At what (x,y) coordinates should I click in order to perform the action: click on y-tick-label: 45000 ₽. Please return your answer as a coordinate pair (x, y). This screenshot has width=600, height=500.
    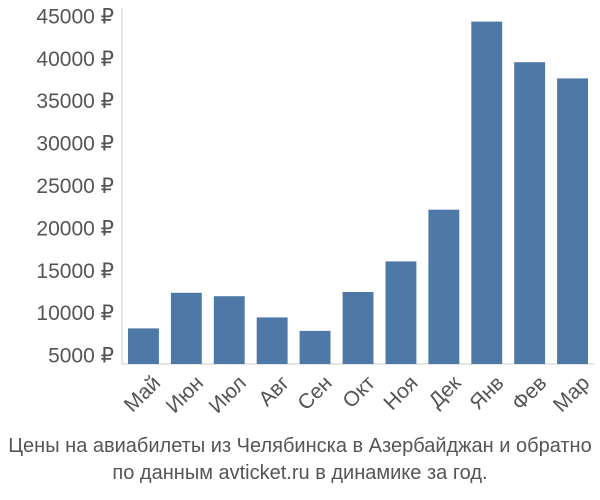
    Looking at the image, I should click on (75, 16).